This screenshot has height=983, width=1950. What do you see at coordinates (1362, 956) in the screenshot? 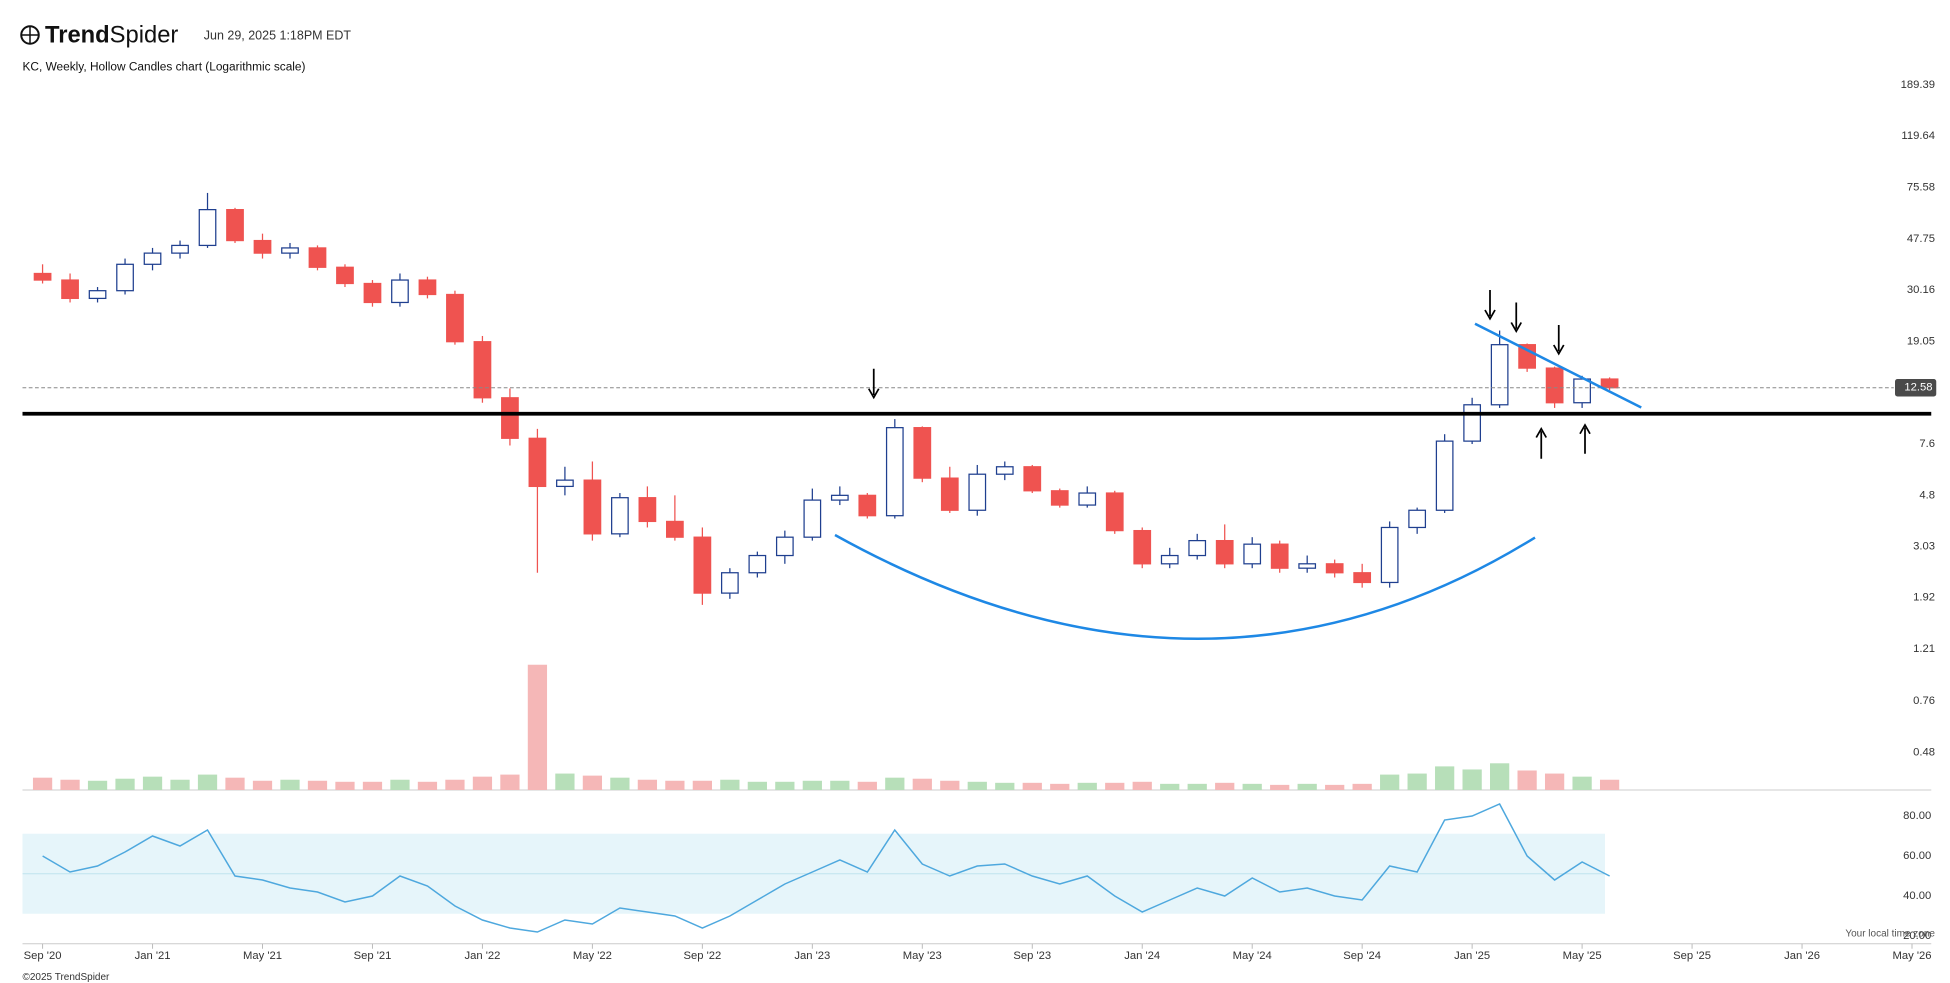
I see `x-tick-label: Sep '24` at bounding box center [1362, 956].